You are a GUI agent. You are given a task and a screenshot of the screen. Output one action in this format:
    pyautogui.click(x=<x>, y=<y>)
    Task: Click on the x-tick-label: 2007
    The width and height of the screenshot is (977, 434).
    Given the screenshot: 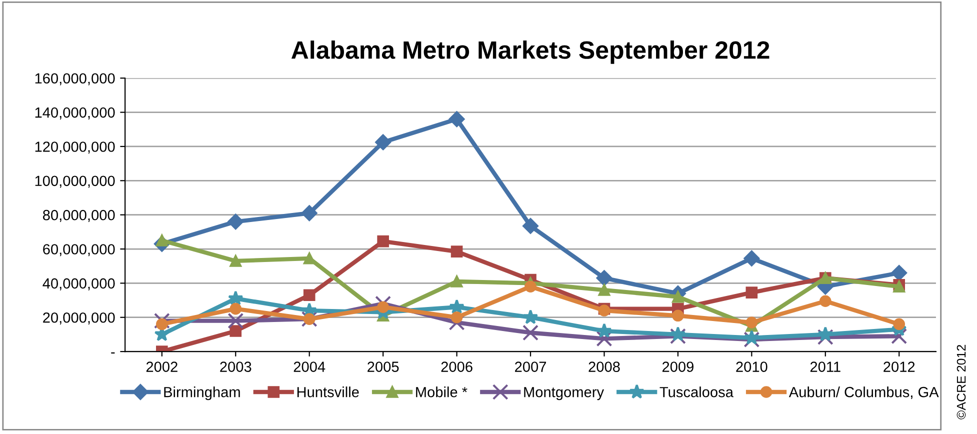 What is the action you would take?
    pyautogui.click(x=530, y=367)
    